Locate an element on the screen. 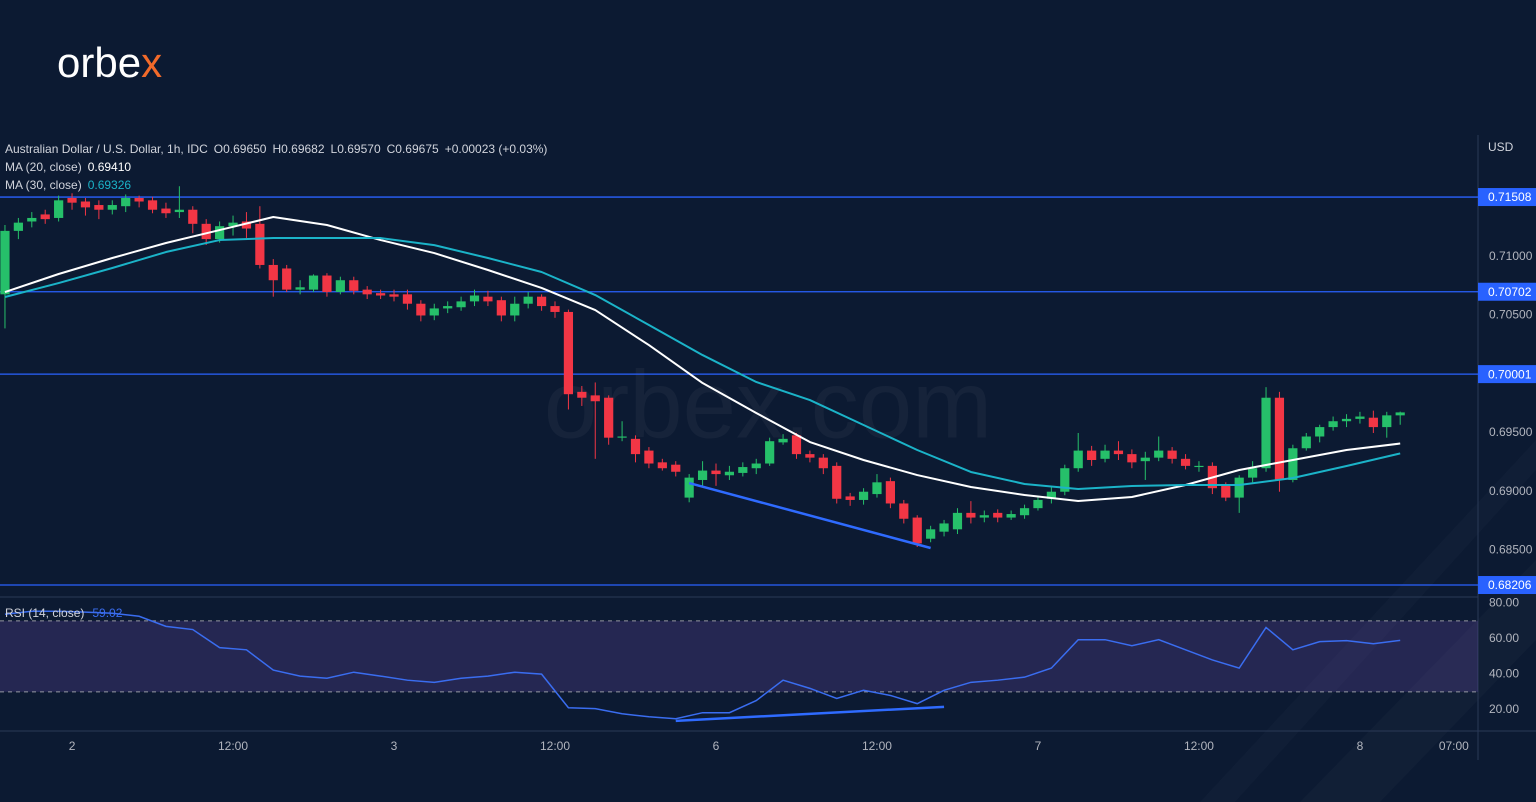 The height and width of the screenshot is (802, 1536). level-label: 0.71508 is located at coordinates (1510, 197).